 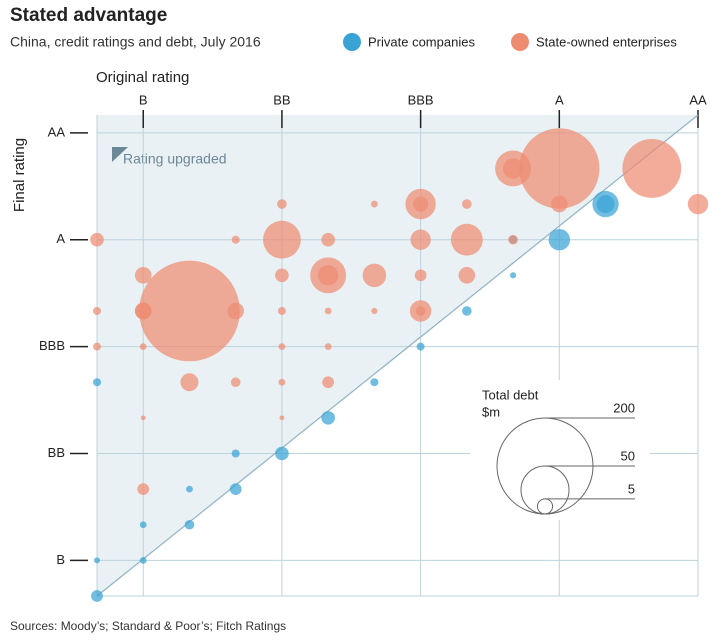 I want to click on x-tick-label: B, so click(x=143, y=99).